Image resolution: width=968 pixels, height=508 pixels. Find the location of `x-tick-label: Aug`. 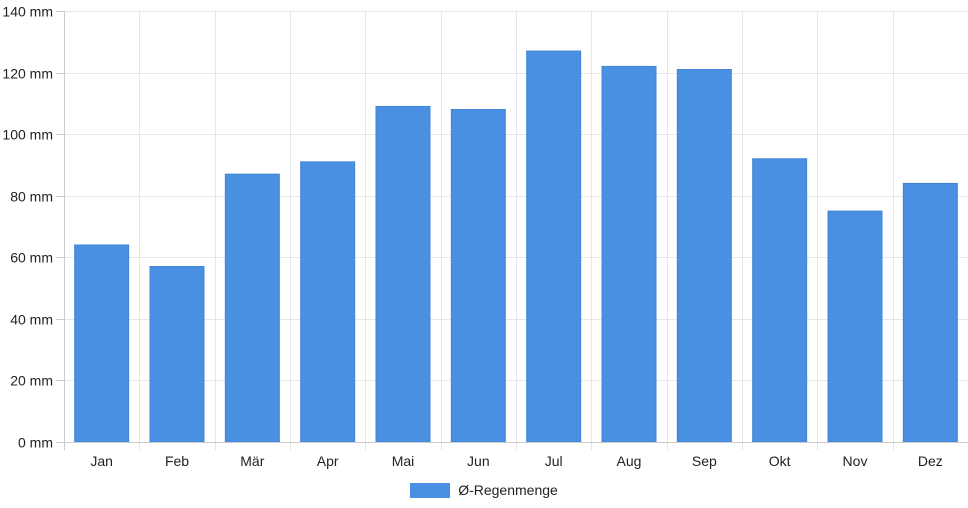

x-tick-label: Aug is located at coordinates (629, 461).